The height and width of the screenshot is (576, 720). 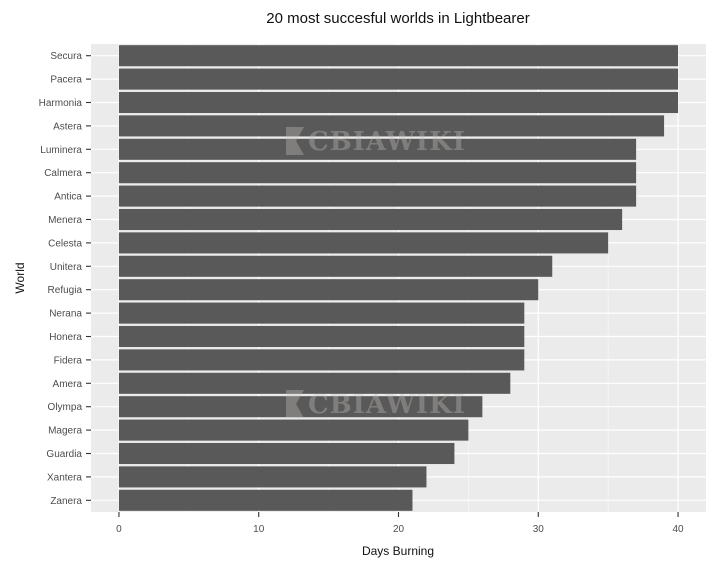 I want to click on bar-guardia, so click(x=286, y=453).